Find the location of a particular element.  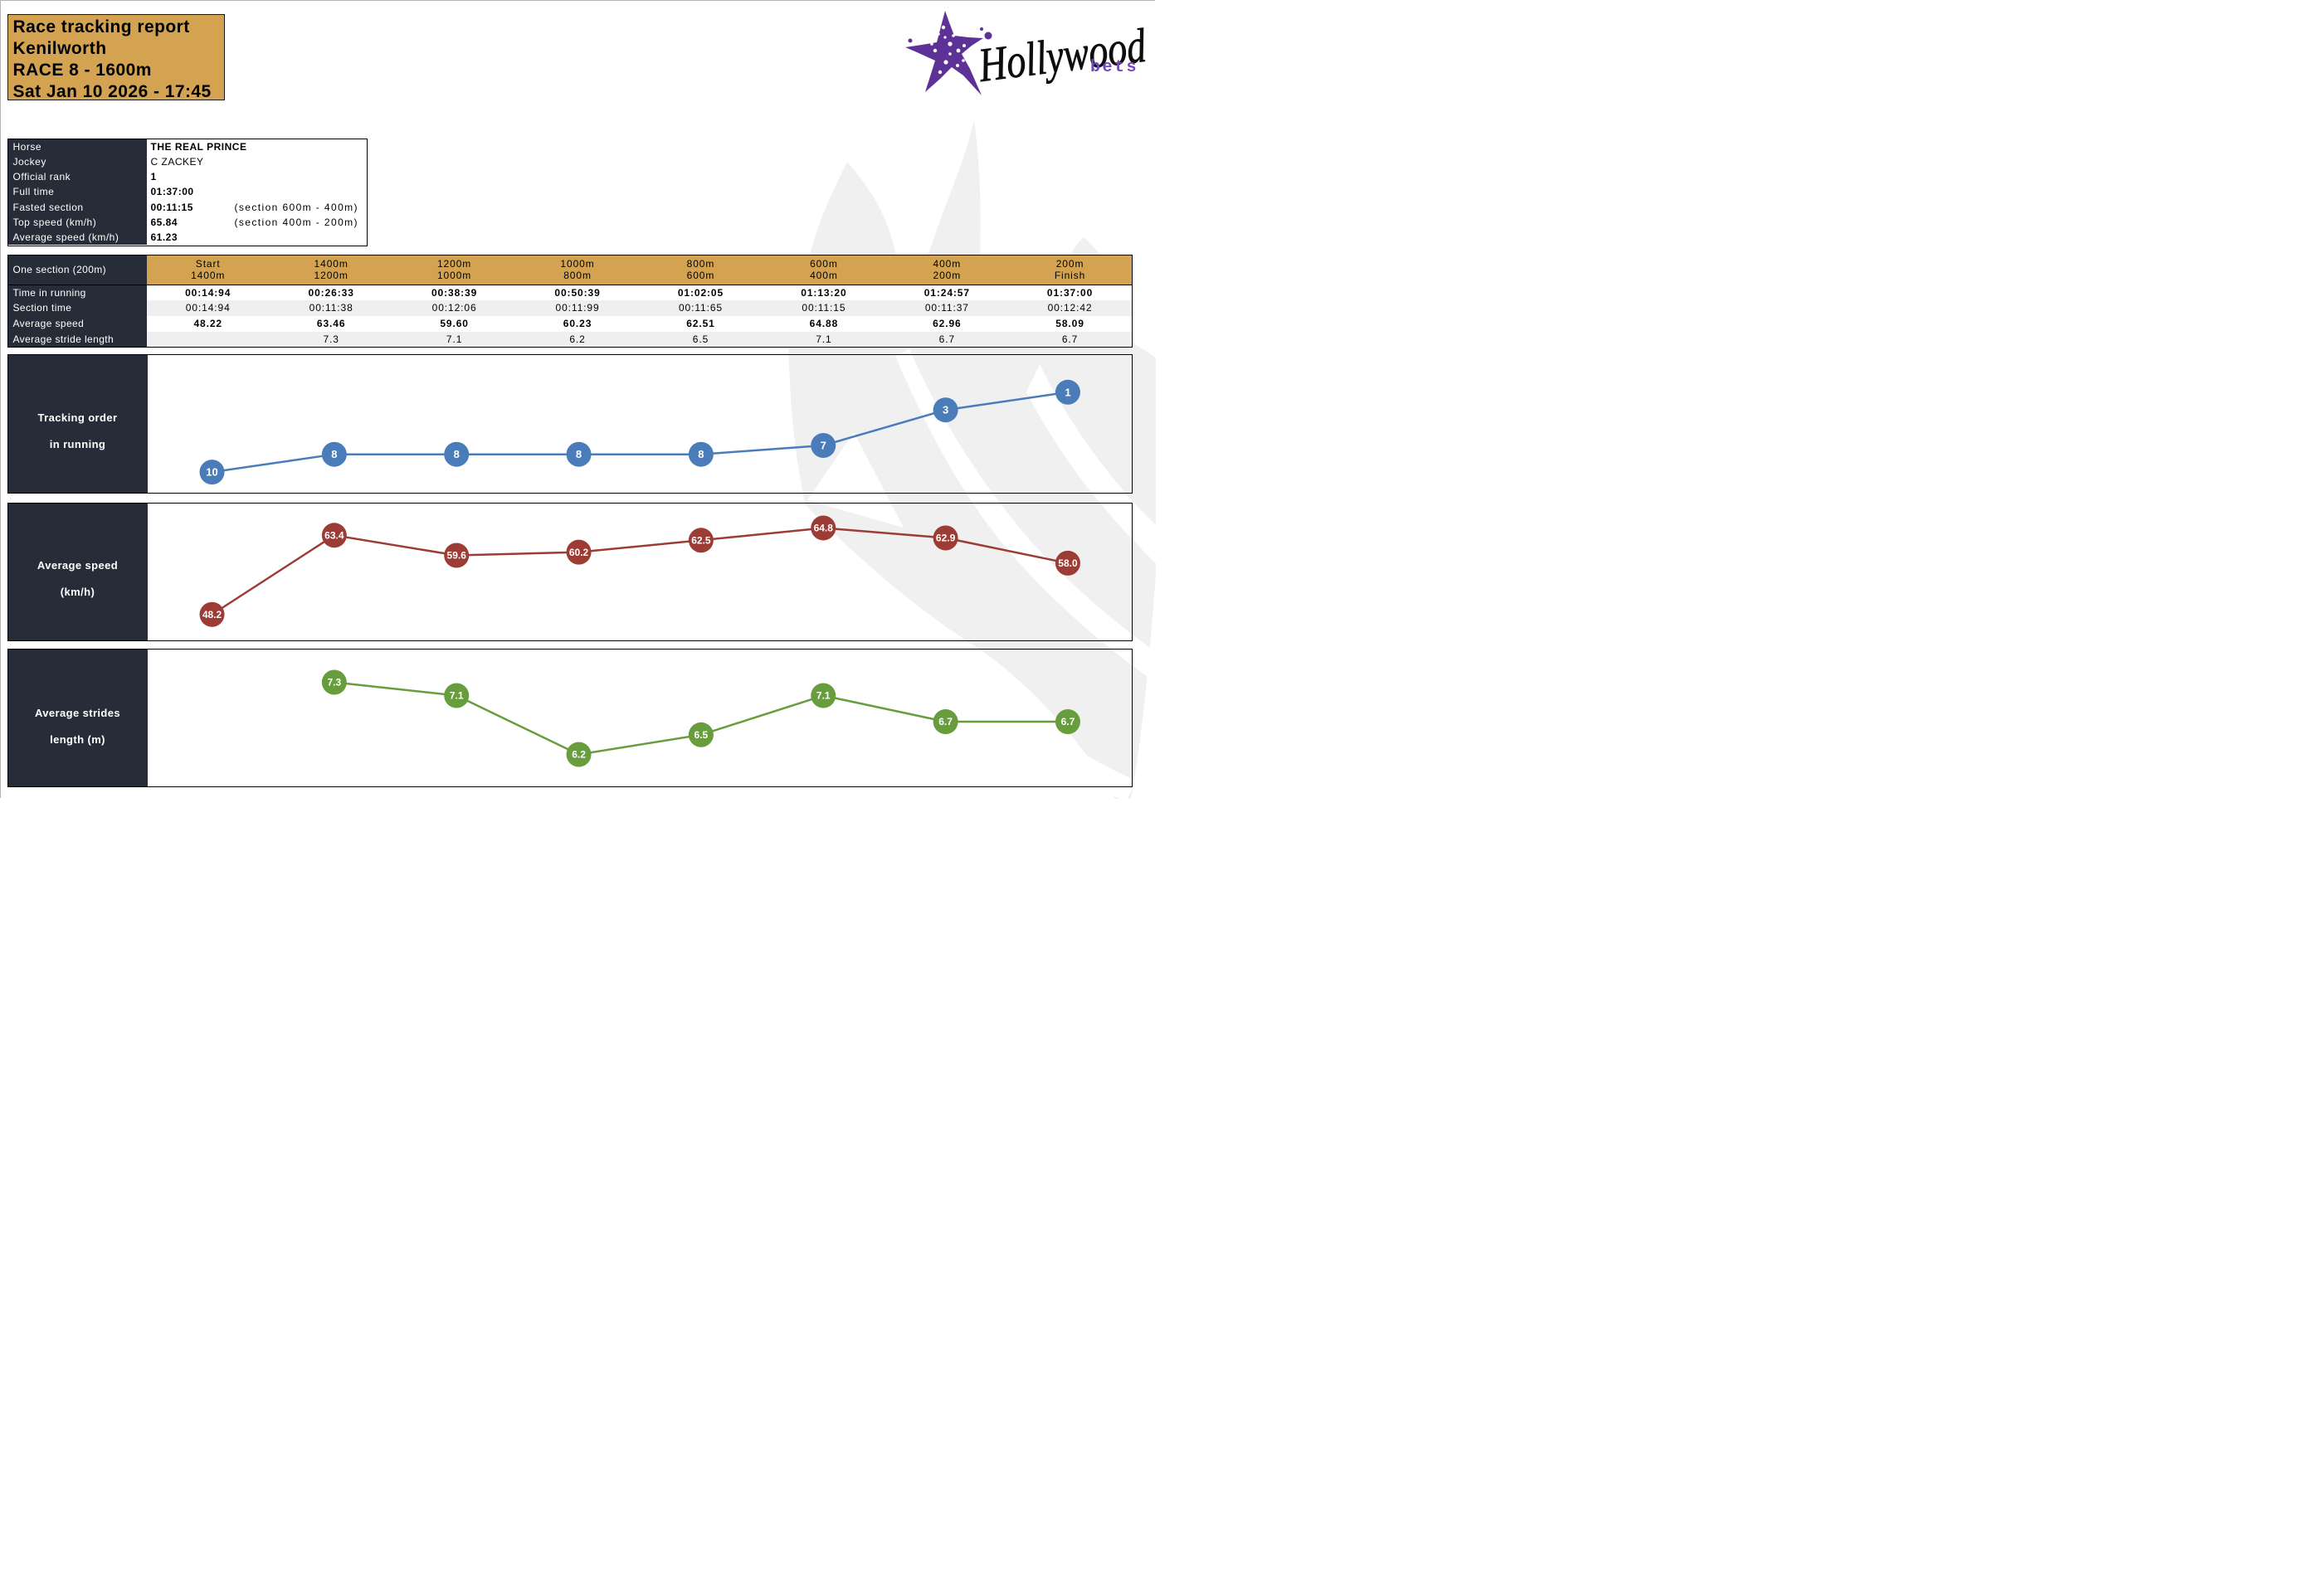

svg-text: 7 is located at coordinates (823, 445).